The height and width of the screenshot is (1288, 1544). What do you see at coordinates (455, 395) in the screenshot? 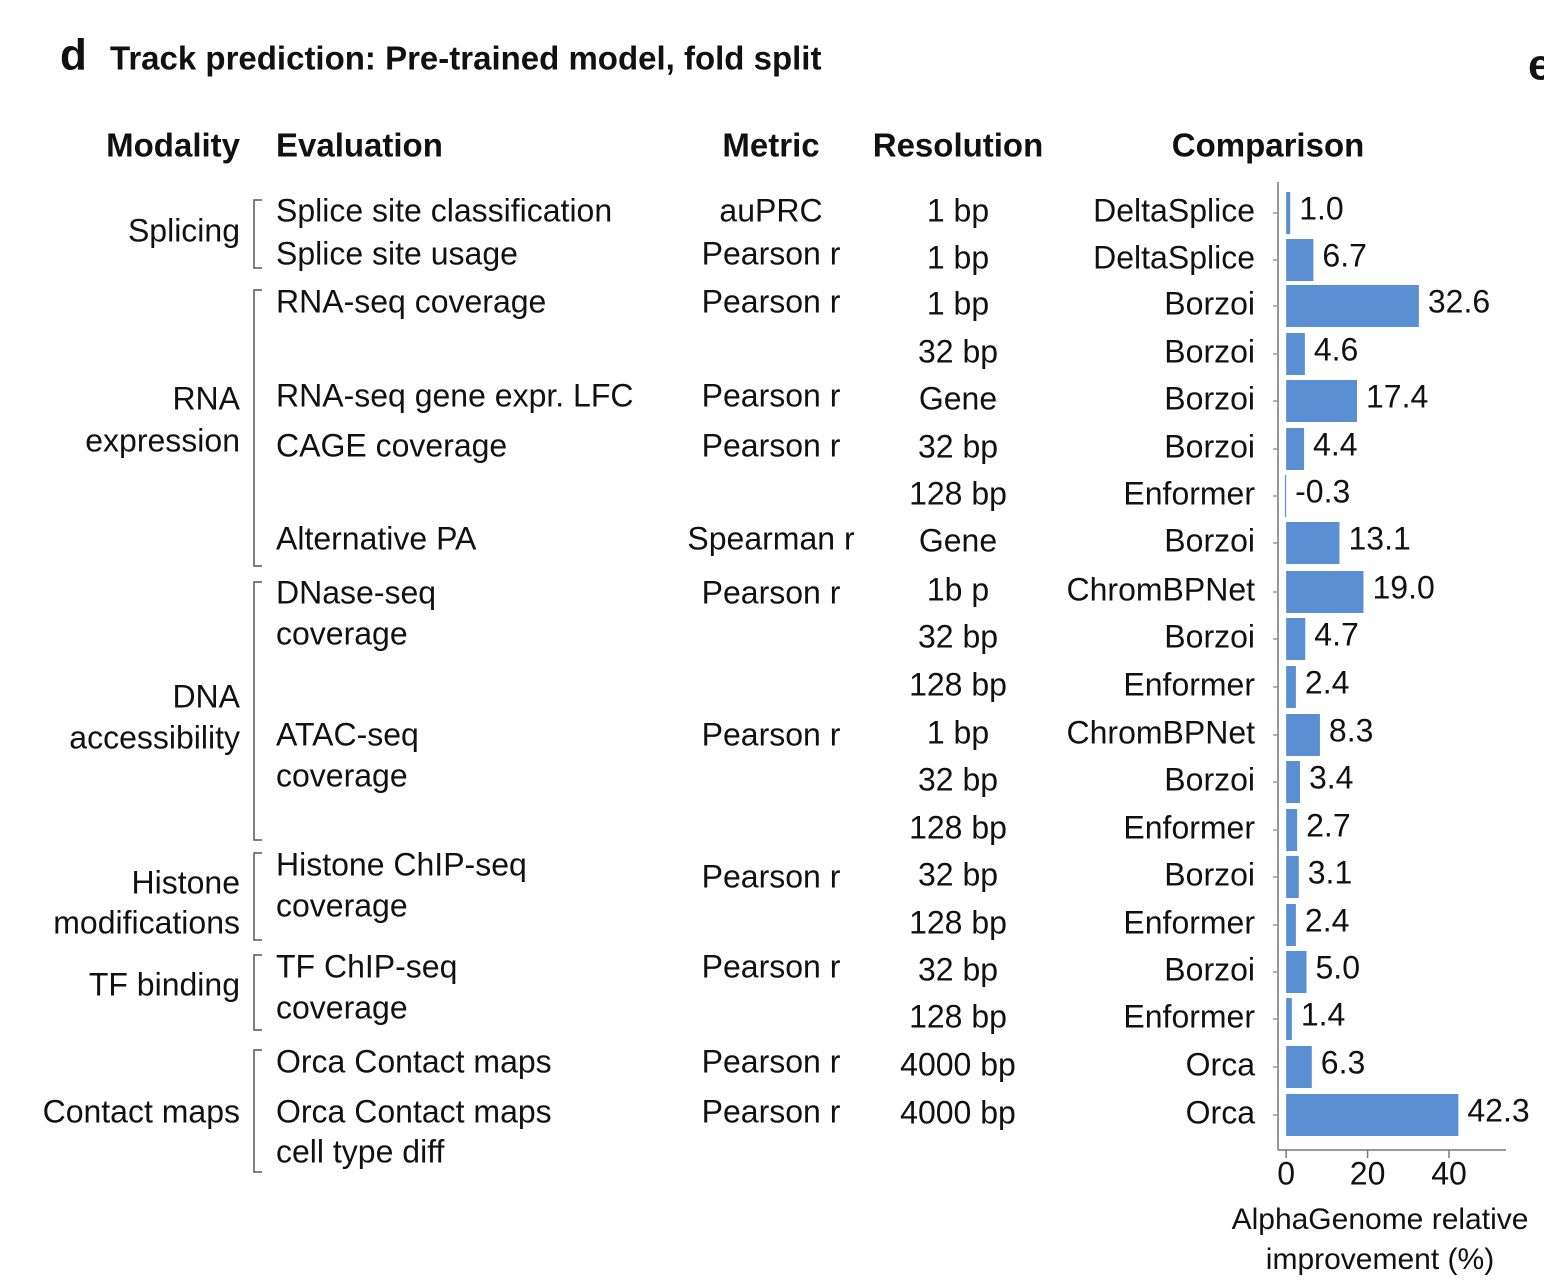
I see `evaluation-label: RNA-seq gene expr. LFC` at bounding box center [455, 395].